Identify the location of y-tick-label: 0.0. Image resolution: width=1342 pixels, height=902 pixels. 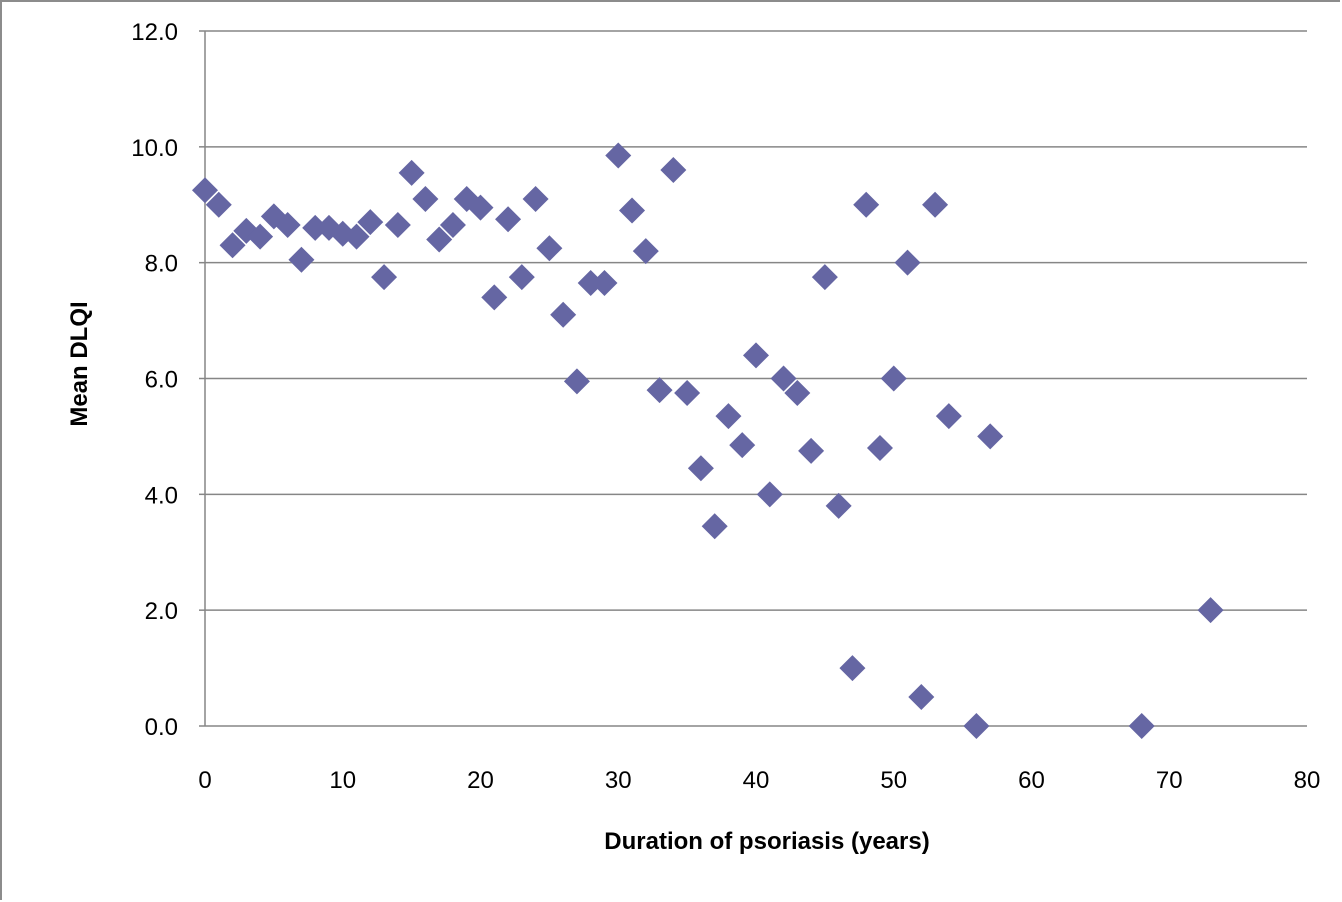
(161, 727).